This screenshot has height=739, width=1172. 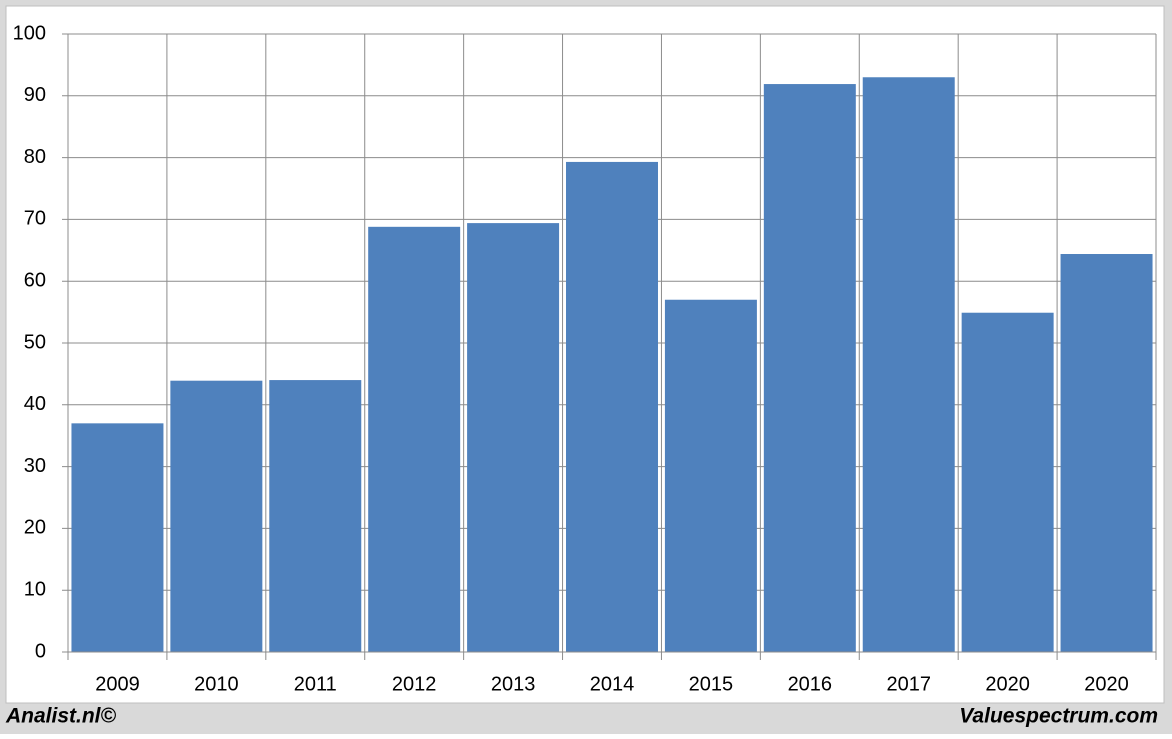 What do you see at coordinates (1058, 716) in the screenshot?
I see `credit-right: Valuespectrum.com` at bounding box center [1058, 716].